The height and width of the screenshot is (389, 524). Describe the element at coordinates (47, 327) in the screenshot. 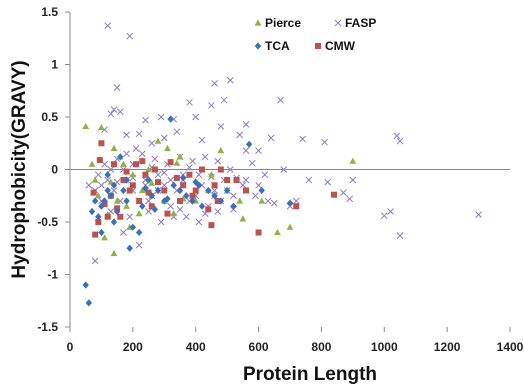

I see `y-tick-label: -1.5` at that location.